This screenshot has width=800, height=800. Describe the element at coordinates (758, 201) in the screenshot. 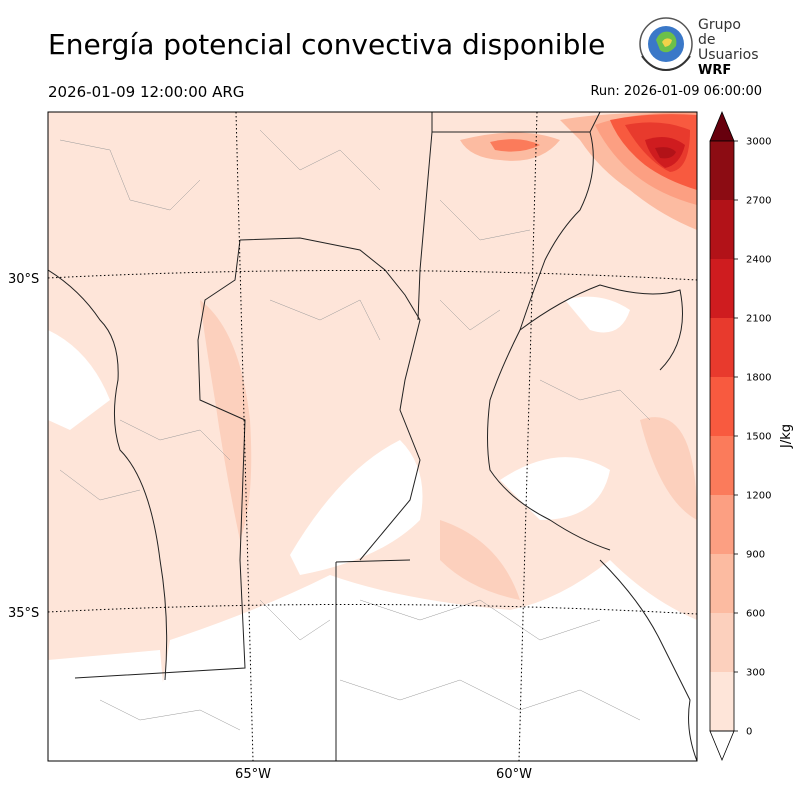

I see `colorbar-tick-label: 2700` at that location.